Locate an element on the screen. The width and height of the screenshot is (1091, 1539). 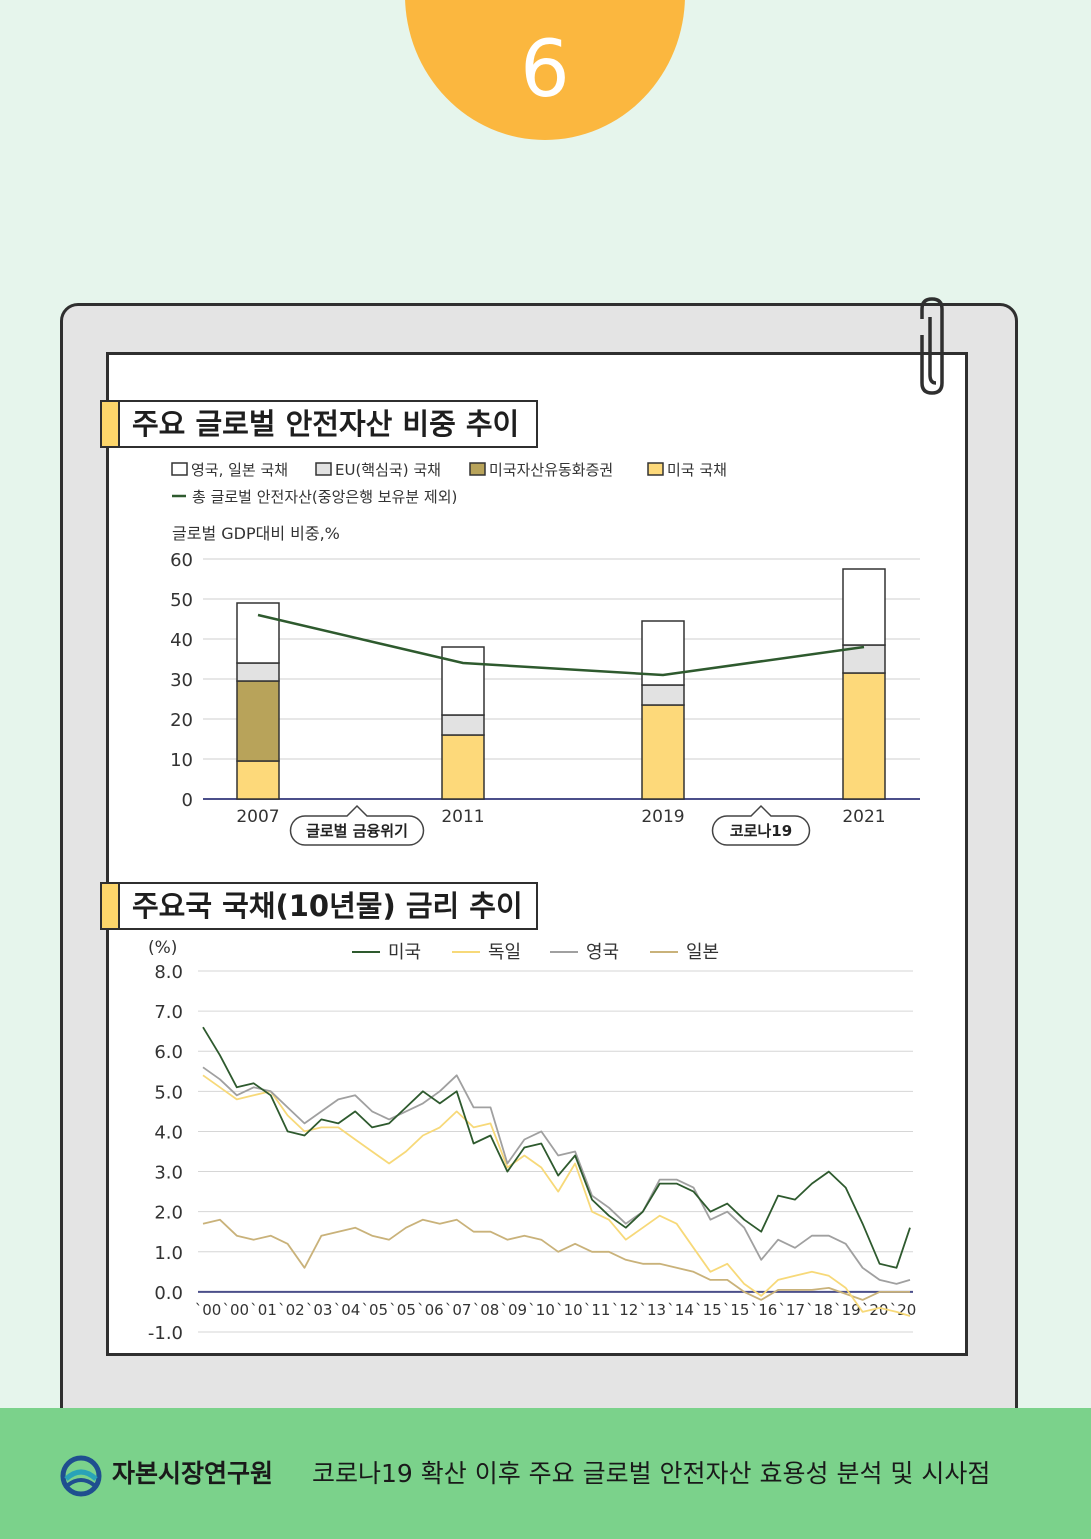
legend-label: 일본 is located at coordinates (702, 952).